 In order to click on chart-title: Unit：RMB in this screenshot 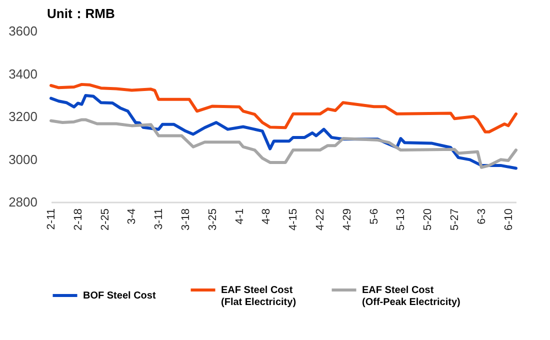, I will do `click(81, 13)`.